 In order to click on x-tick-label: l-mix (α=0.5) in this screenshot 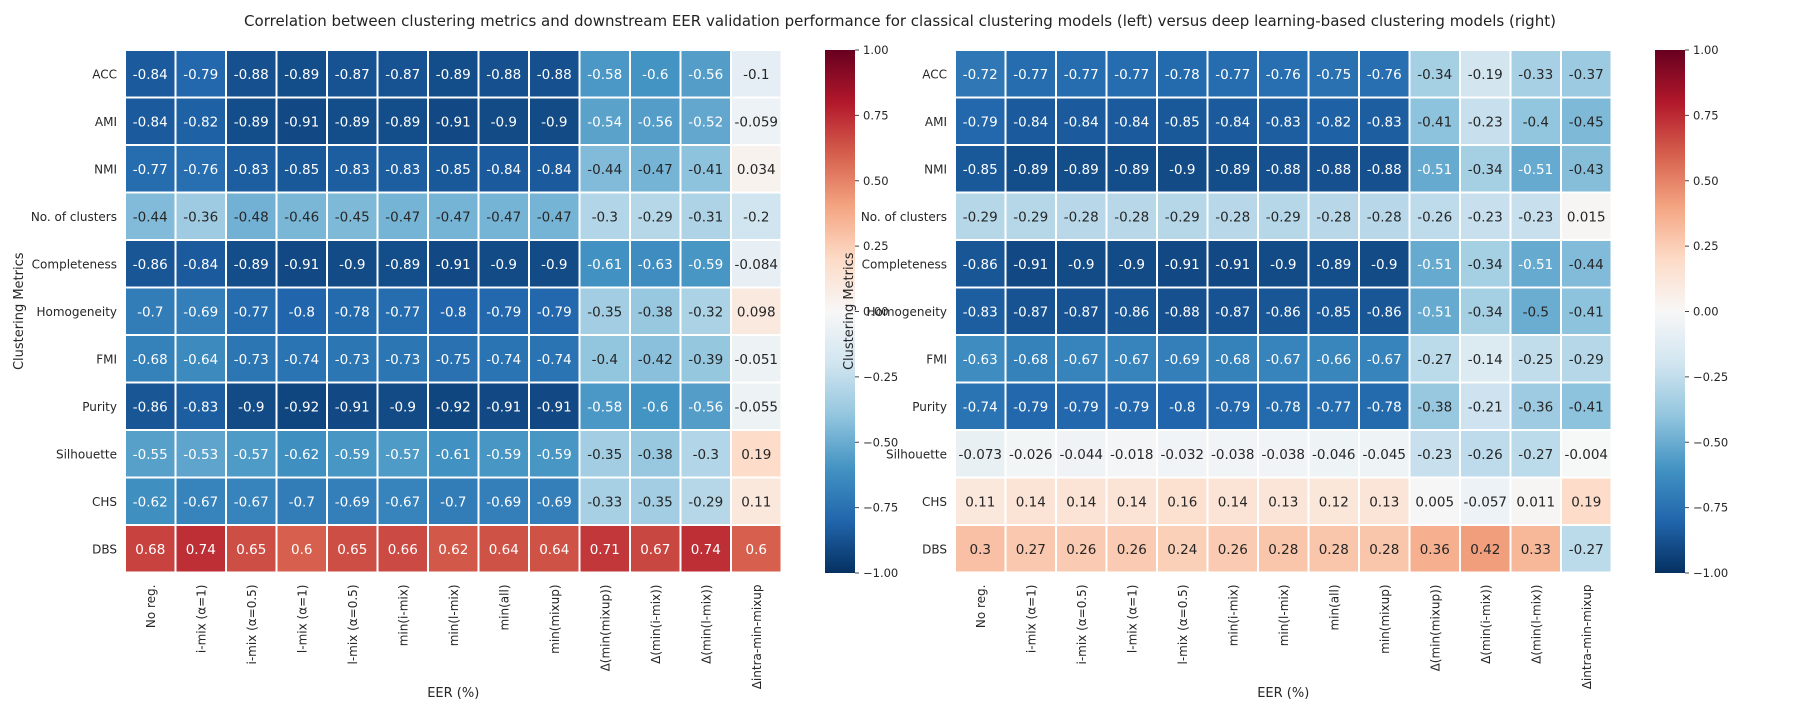, I will do `click(1183, 625)`.